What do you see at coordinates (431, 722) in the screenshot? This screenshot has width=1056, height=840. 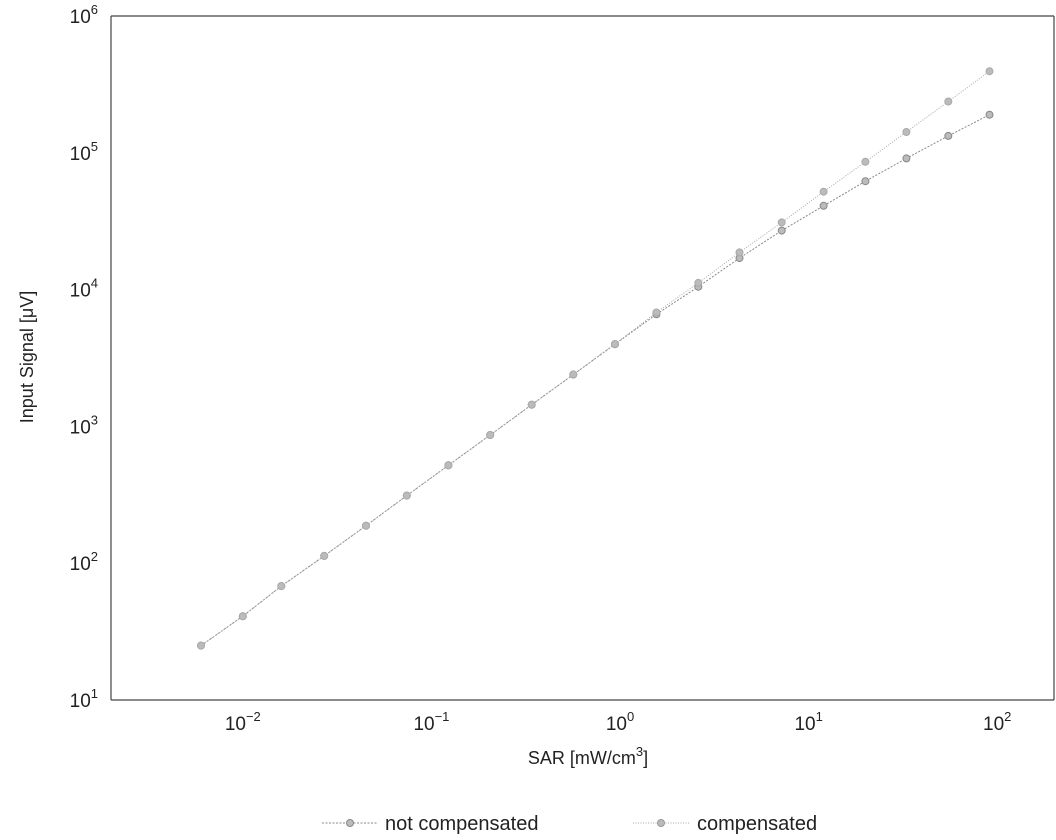 I see `x-tick-label: 10⁻¹` at bounding box center [431, 722].